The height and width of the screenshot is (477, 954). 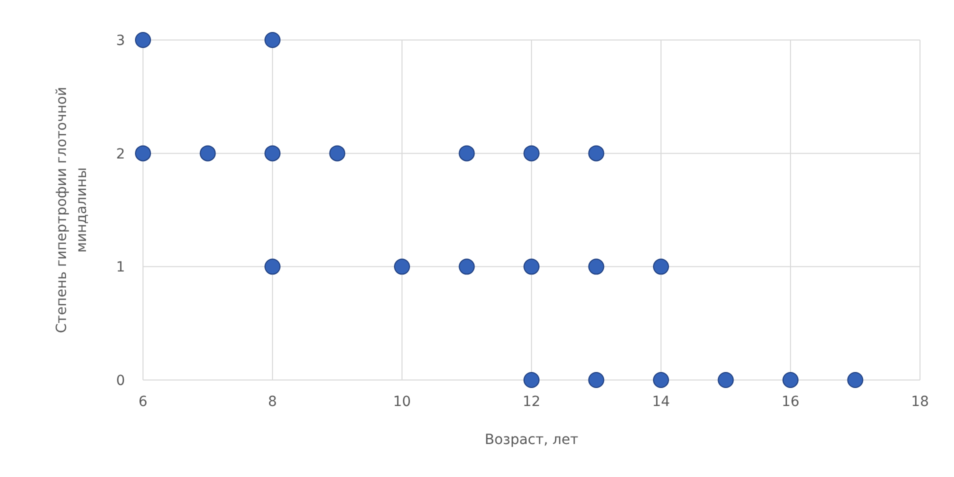 I want to click on x-axis-title: Возраст, лет, so click(x=531, y=440).